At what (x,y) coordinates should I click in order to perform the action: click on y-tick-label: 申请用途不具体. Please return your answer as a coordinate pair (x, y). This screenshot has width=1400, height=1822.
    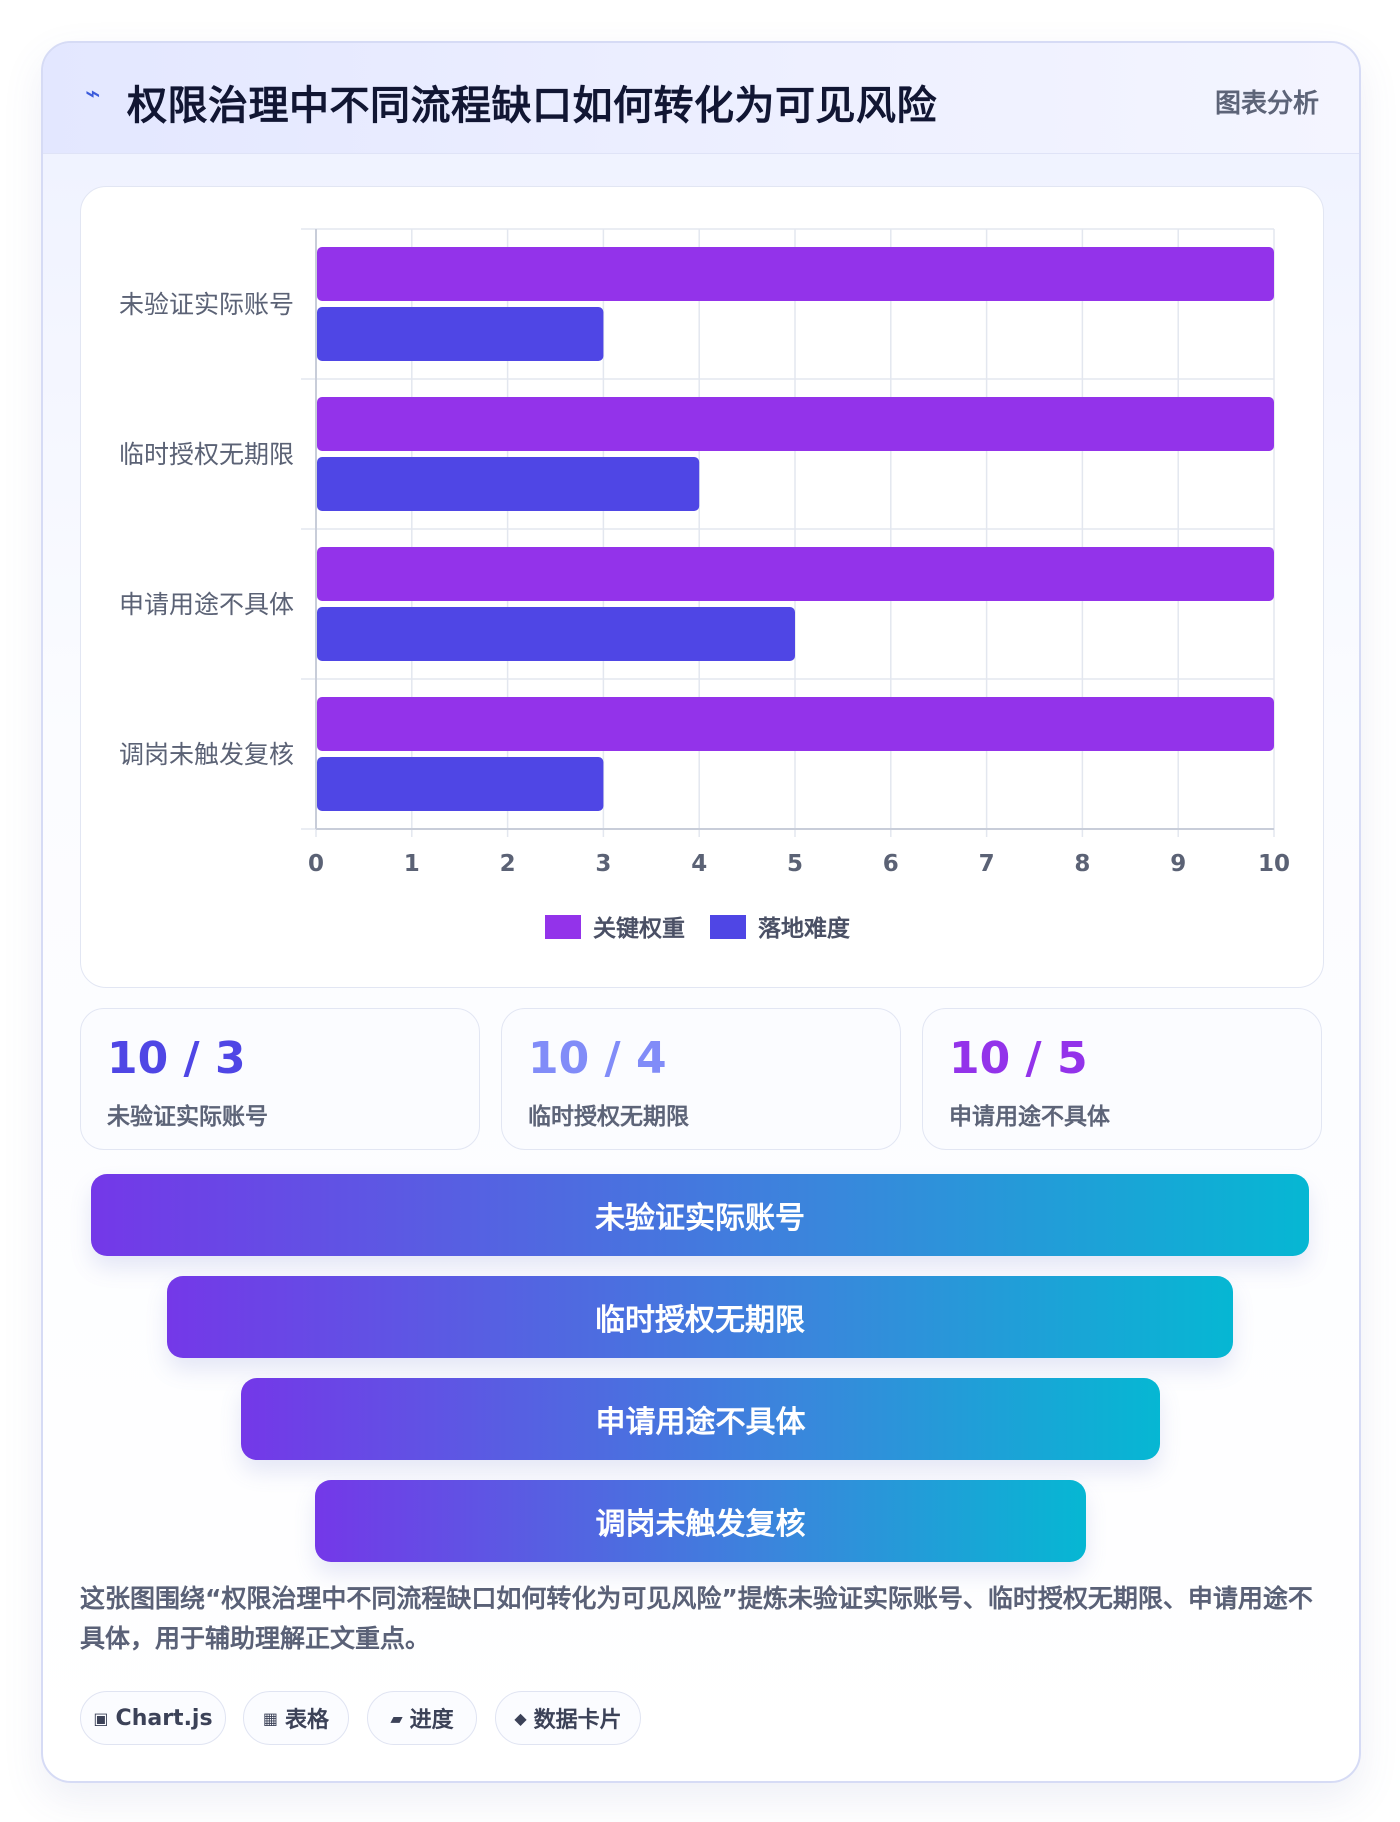
    Looking at the image, I should click on (206, 604).